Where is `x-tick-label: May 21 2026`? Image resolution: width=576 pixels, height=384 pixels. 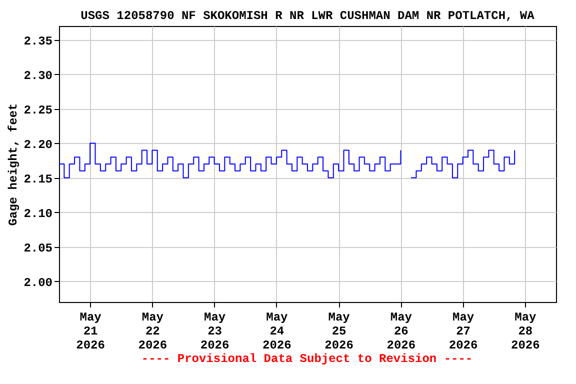
x-tick-label: May 21 2026 is located at coordinates (90, 331).